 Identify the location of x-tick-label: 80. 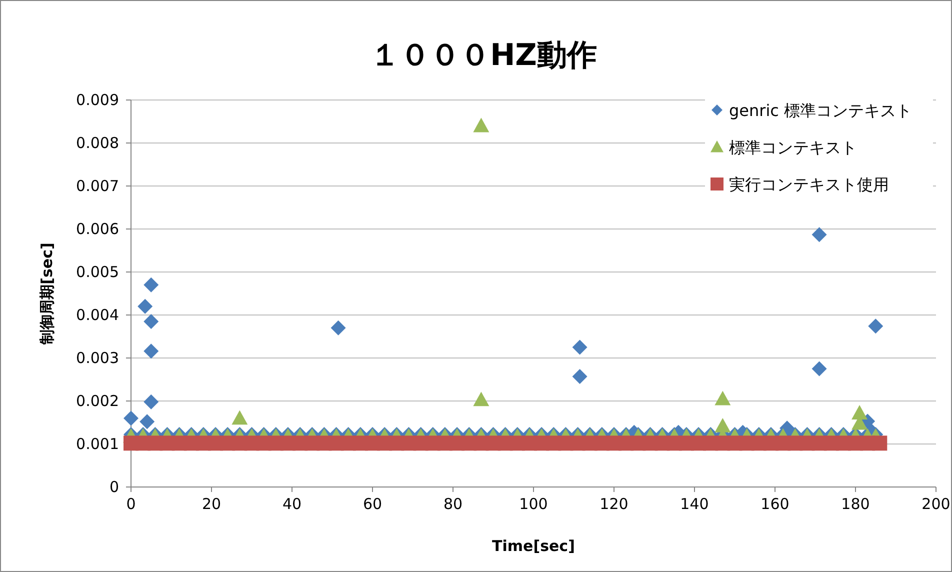
(453, 504).